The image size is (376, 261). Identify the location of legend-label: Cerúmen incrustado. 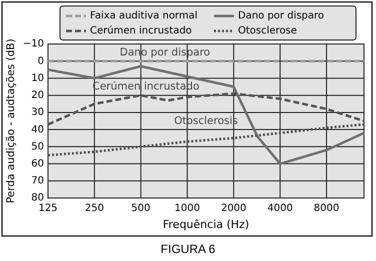
(141, 31).